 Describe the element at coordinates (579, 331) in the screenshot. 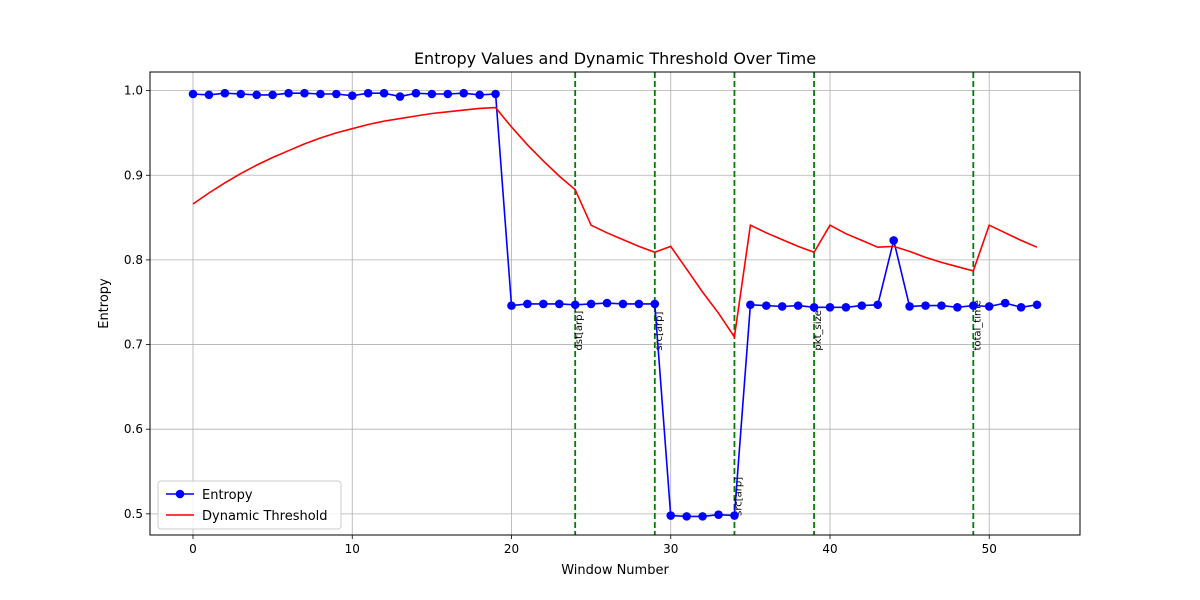

I see `change-marker-label: dst[arp]` at that location.